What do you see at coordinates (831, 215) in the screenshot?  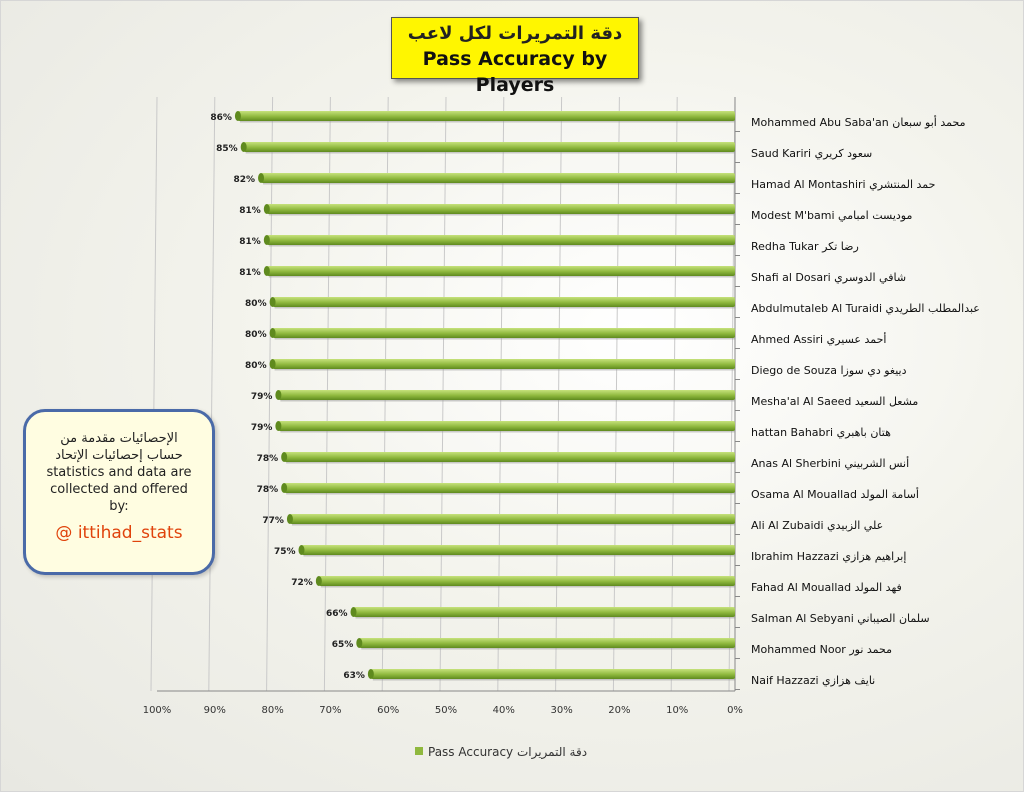 I see `category-label: Modest M'bami موديست امبامي` at bounding box center [831, 215].